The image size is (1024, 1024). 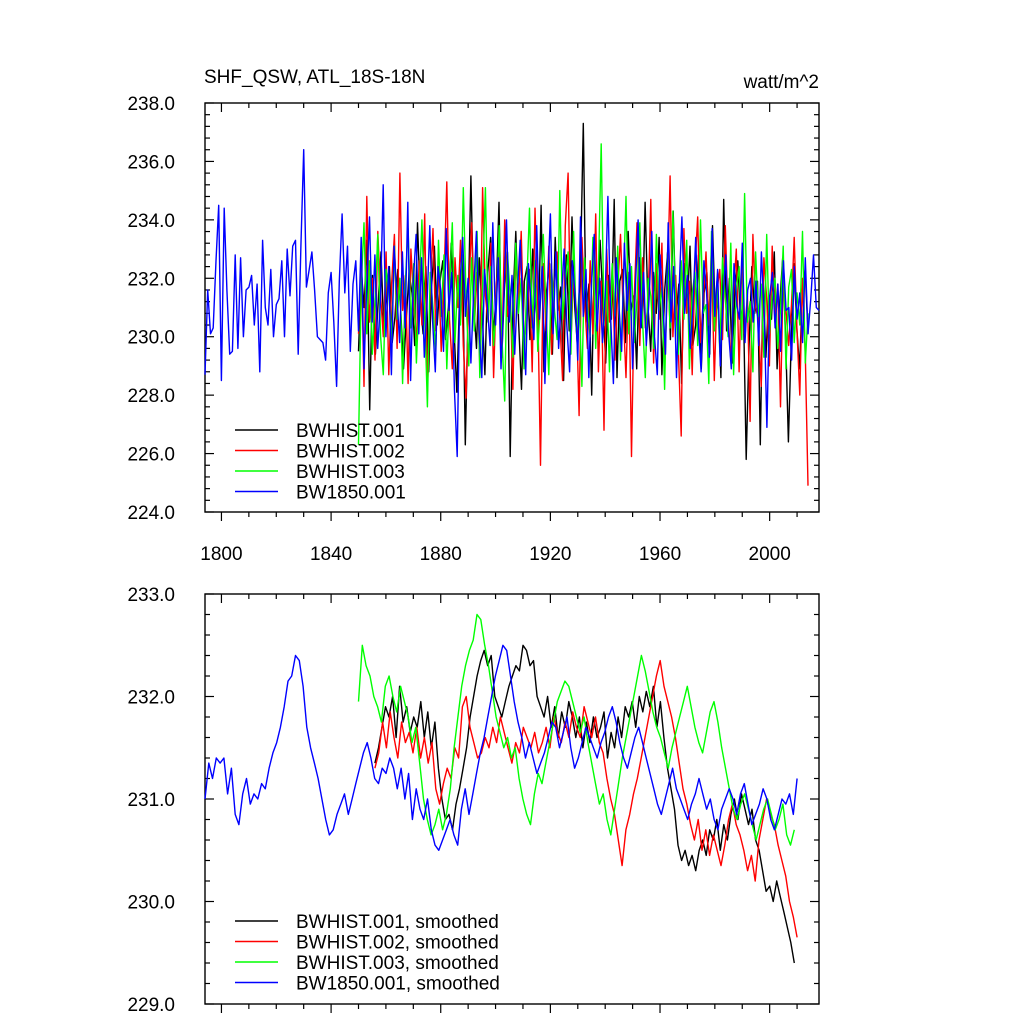 What do you see at coordinates (151, 455) in the screenshot?
I see `top-ytick-label: 226.0` at bounding box center [151, 455].